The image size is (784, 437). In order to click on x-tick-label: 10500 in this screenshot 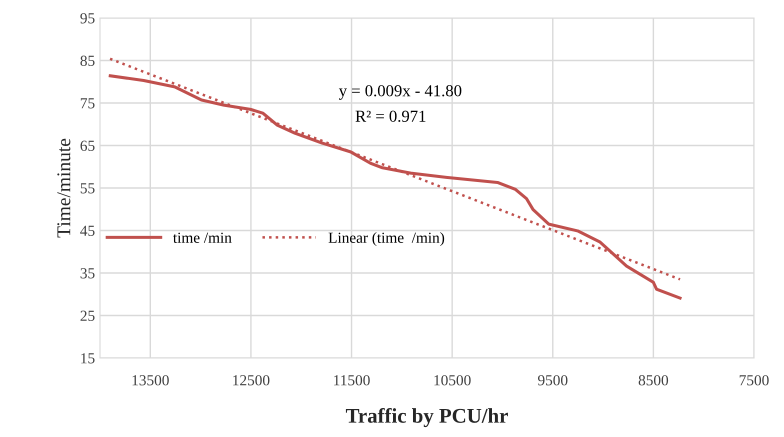, I will do `click(452, 380)`.